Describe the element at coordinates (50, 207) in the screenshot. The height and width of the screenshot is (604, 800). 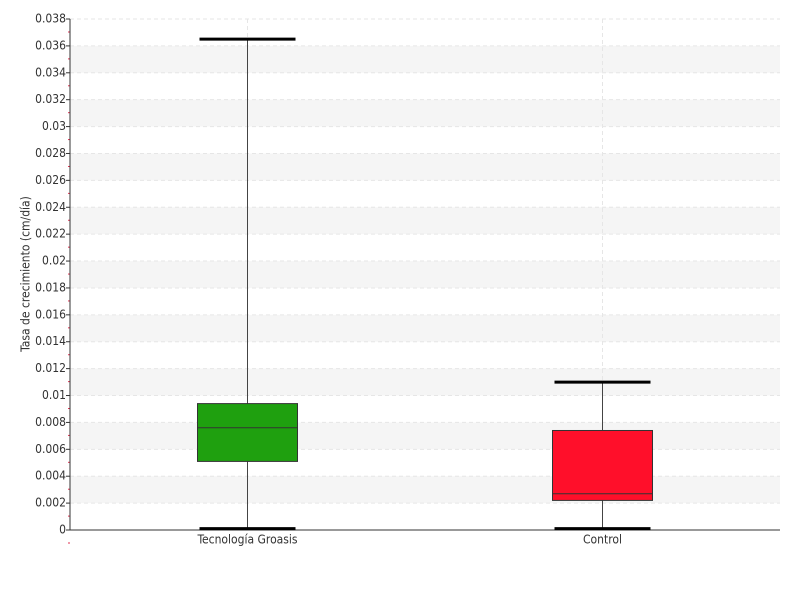
I see `y-tick-label: 0.024` at that location.